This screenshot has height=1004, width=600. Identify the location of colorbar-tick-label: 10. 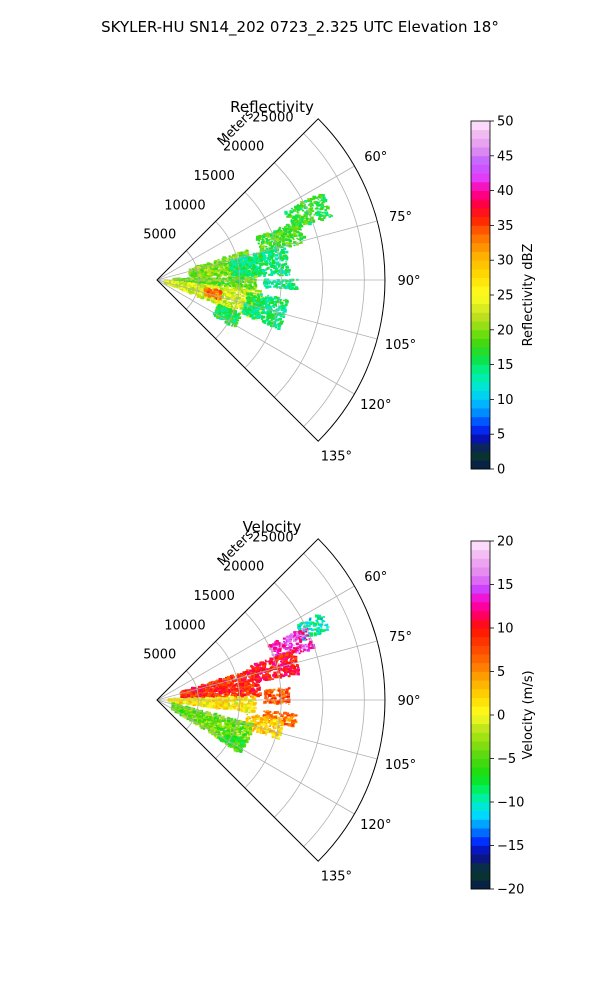
(505, 400).